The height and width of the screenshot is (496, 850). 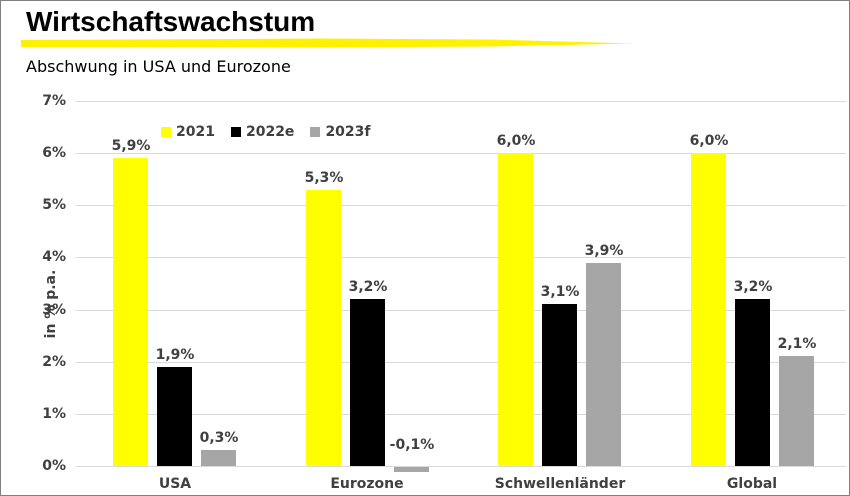 I want to click on legend-item-2023f: 2023f, so click(x=340, y=132).